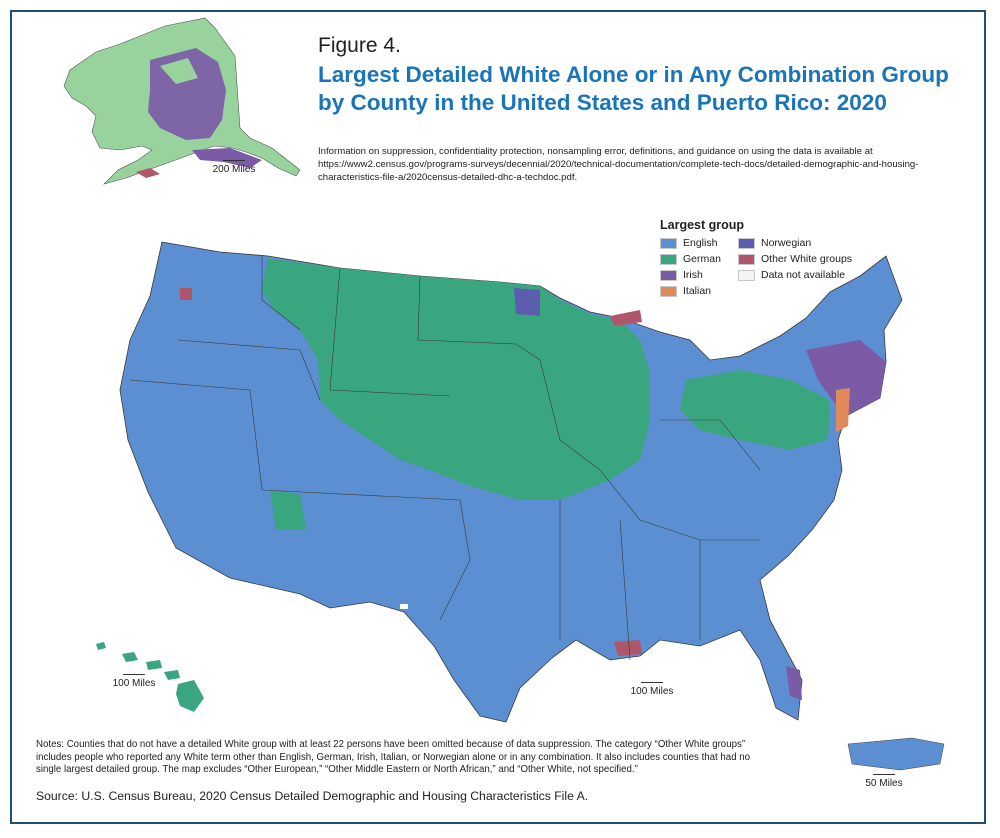  What do you see at coordinates (182, 101) in the screenshot?
I see `alaska-map` at bounding box center [182, 101].